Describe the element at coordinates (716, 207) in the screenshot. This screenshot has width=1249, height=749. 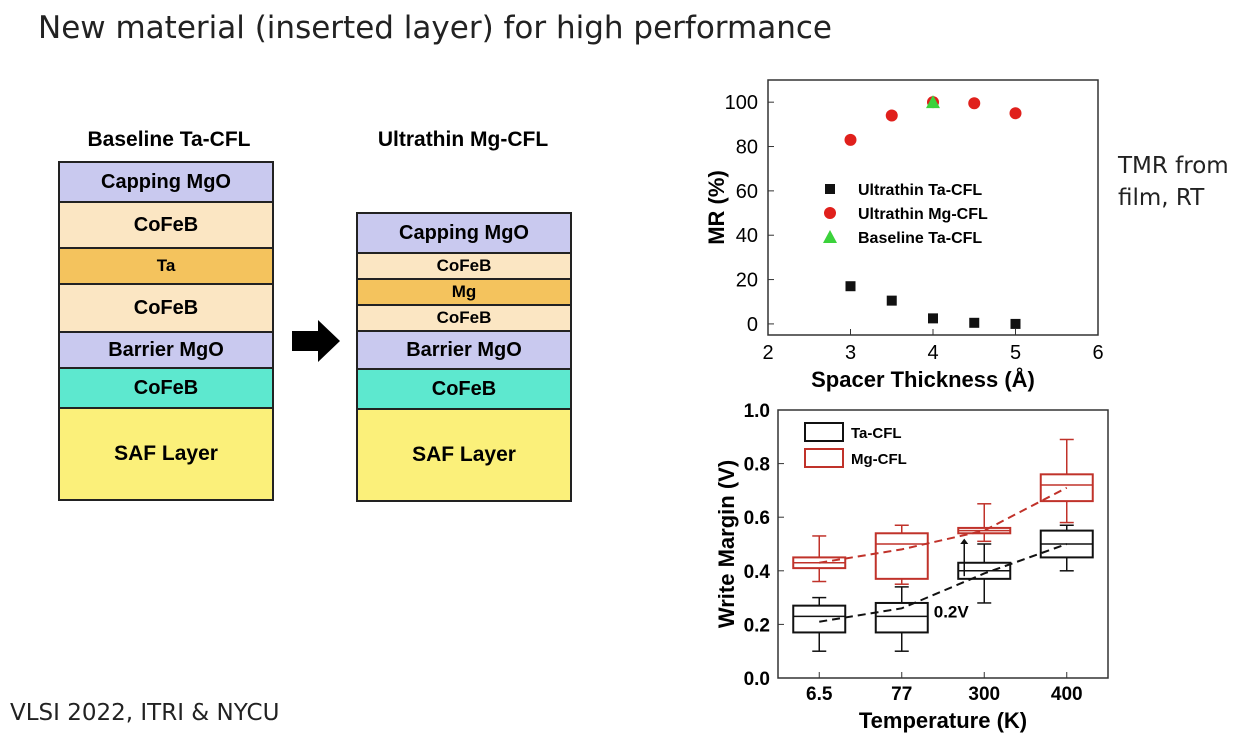
I see `y-axis-label: MR (%)` at that location.